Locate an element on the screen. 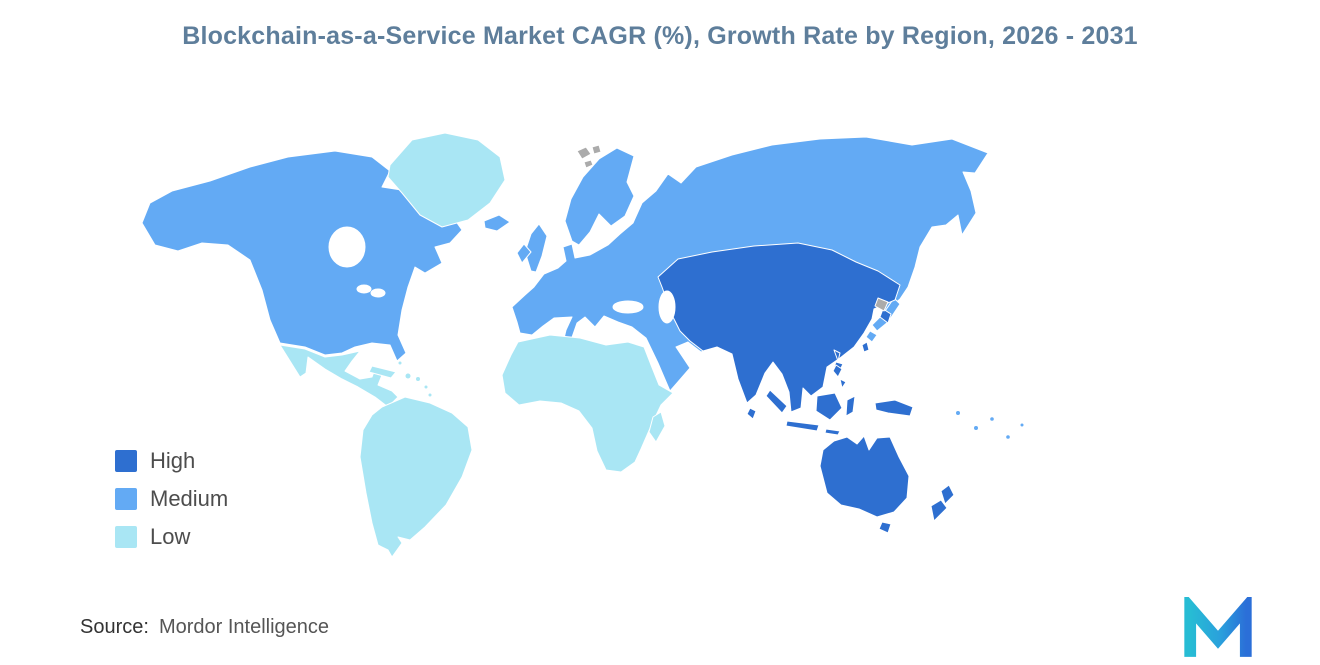 The image size is (1320, 665). landmass-new-zealand-south is located at coordinates (939, 510).